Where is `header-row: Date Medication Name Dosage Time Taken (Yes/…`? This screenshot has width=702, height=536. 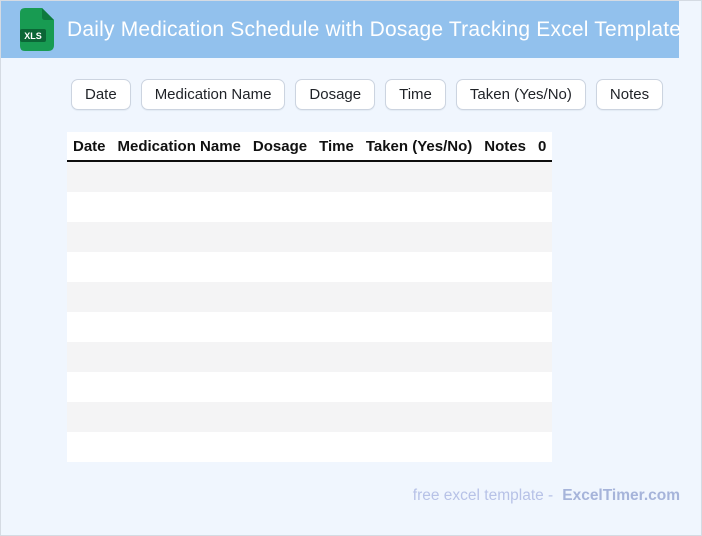 header-row: Date Medication Name Dosage Time Taken (Yes/… is located at coordinates (310, 147).